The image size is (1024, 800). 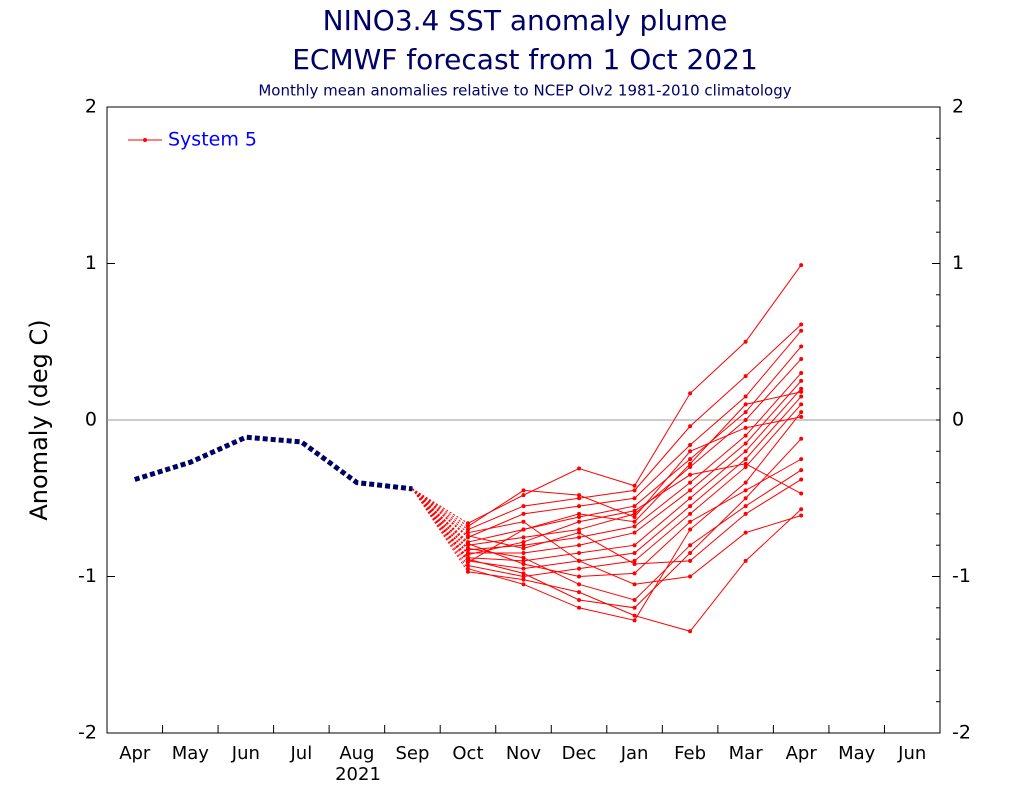 What do you see at coordinates (958, 107) in the screenshot?
I see `y2-tick-label: 2` at bounding box center [958, 107].